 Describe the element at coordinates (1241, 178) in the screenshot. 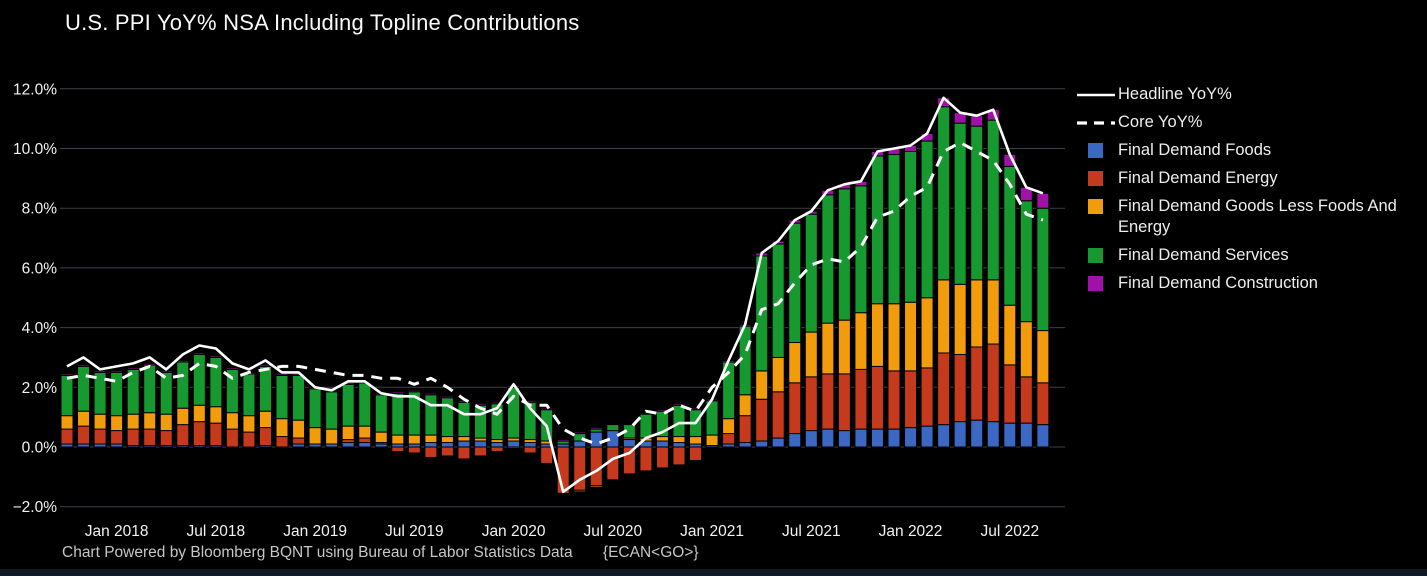

I see `legend-item-final-demand-energy: Final Demand Energy` at that location.